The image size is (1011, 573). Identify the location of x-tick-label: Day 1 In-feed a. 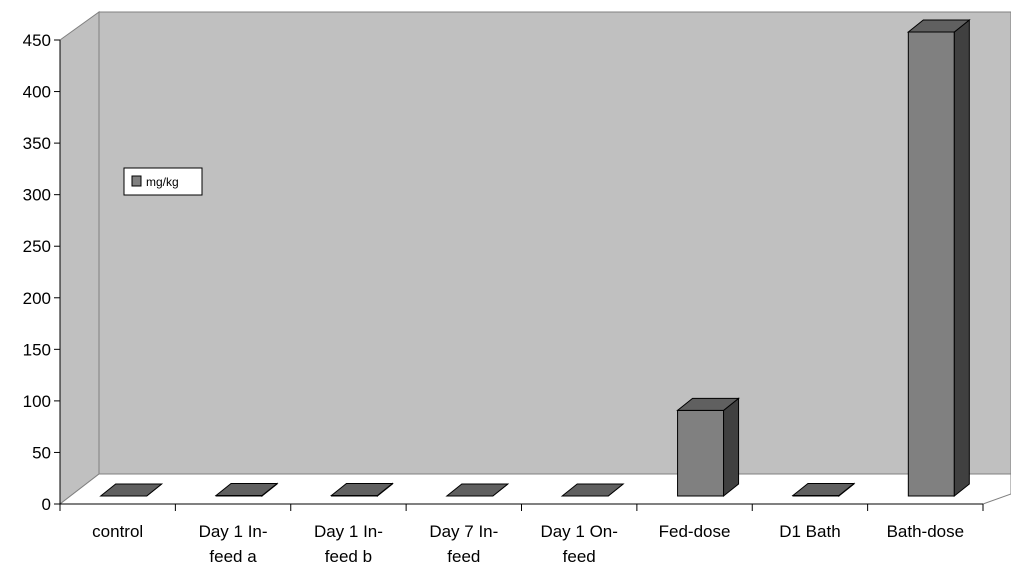
(233, 544).